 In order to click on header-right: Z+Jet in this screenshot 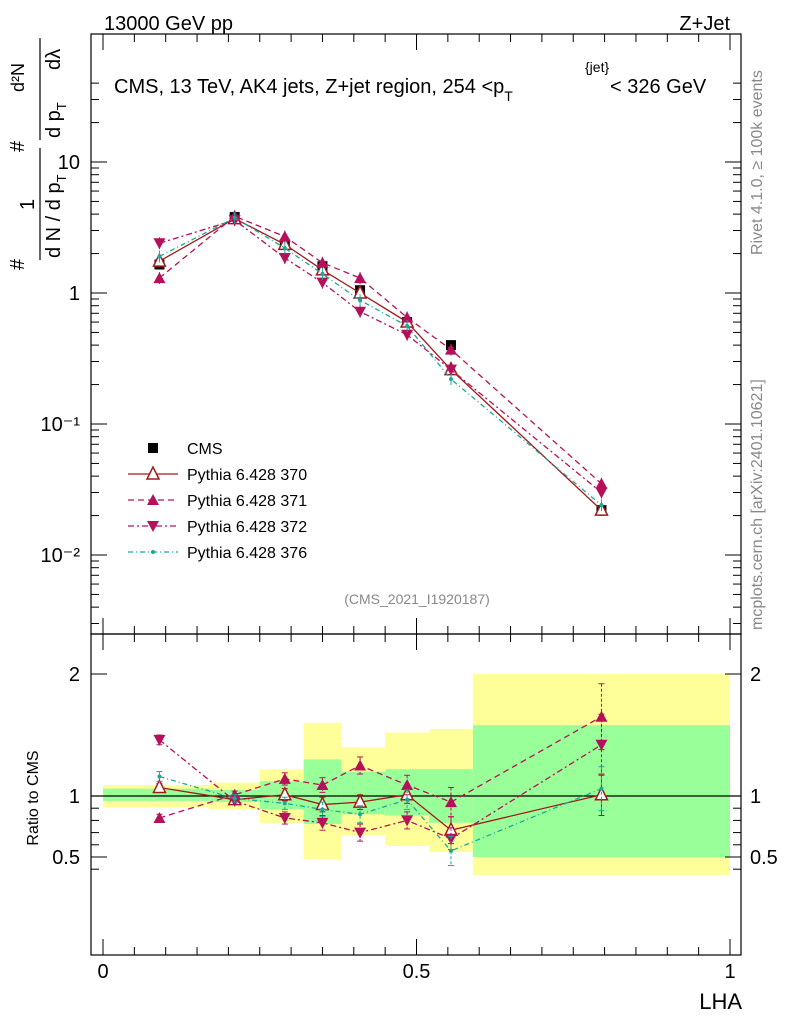, I will do `click(704, 24)`.